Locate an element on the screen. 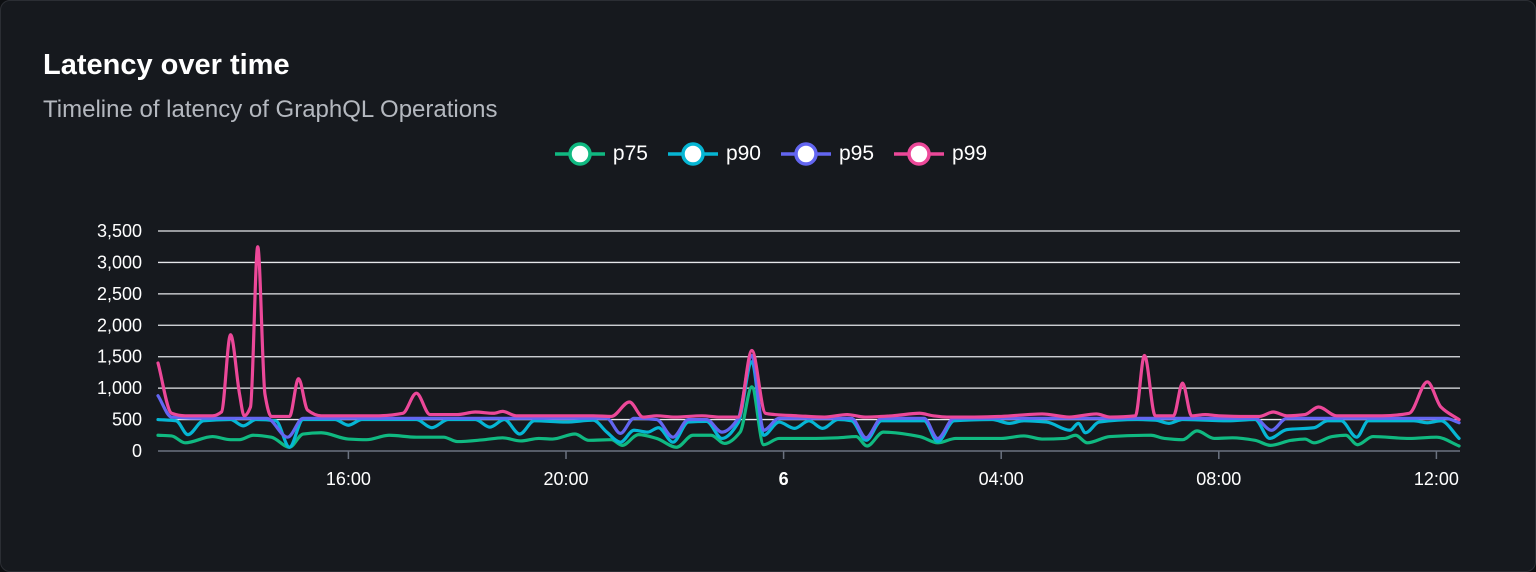 Image resolution: width=1536 pixels, height=572 pixels. series-line-p95 is located at coordinates (808, 397).